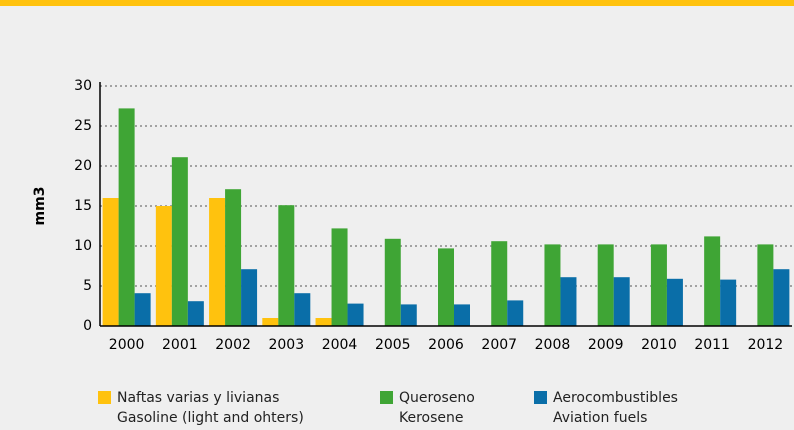 The image size is (794, 430). What do you see at coordinates (83, 86) in the screenshot?
I see `y-tick-label: 30` at bounding box center [83, 86].